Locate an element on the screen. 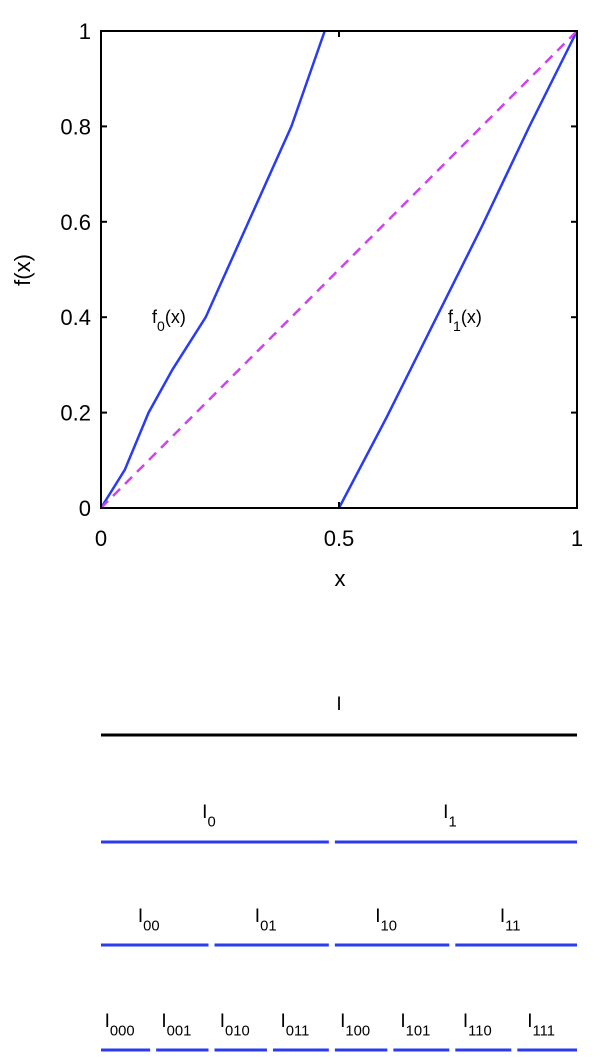  annotation: f0(x) is located at coordinates (169, 320).